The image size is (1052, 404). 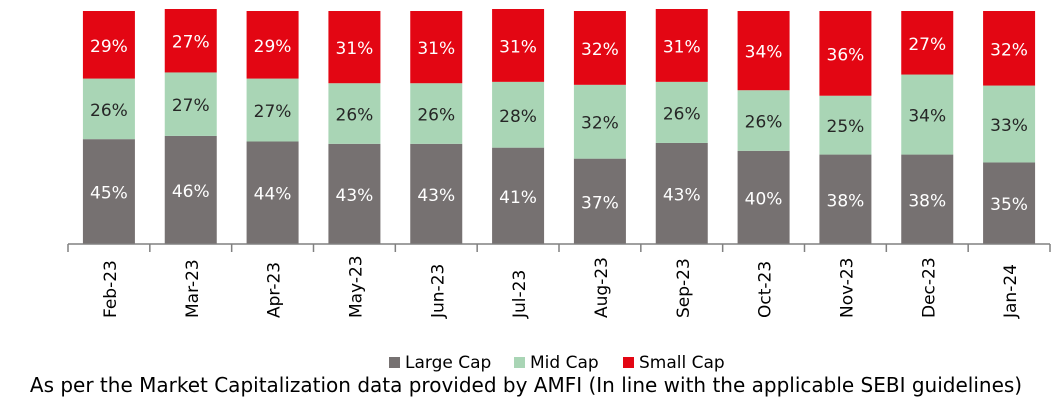 I want to click on data-label-mid-cap-jun-23: 26%, so click(x=436, y=116).